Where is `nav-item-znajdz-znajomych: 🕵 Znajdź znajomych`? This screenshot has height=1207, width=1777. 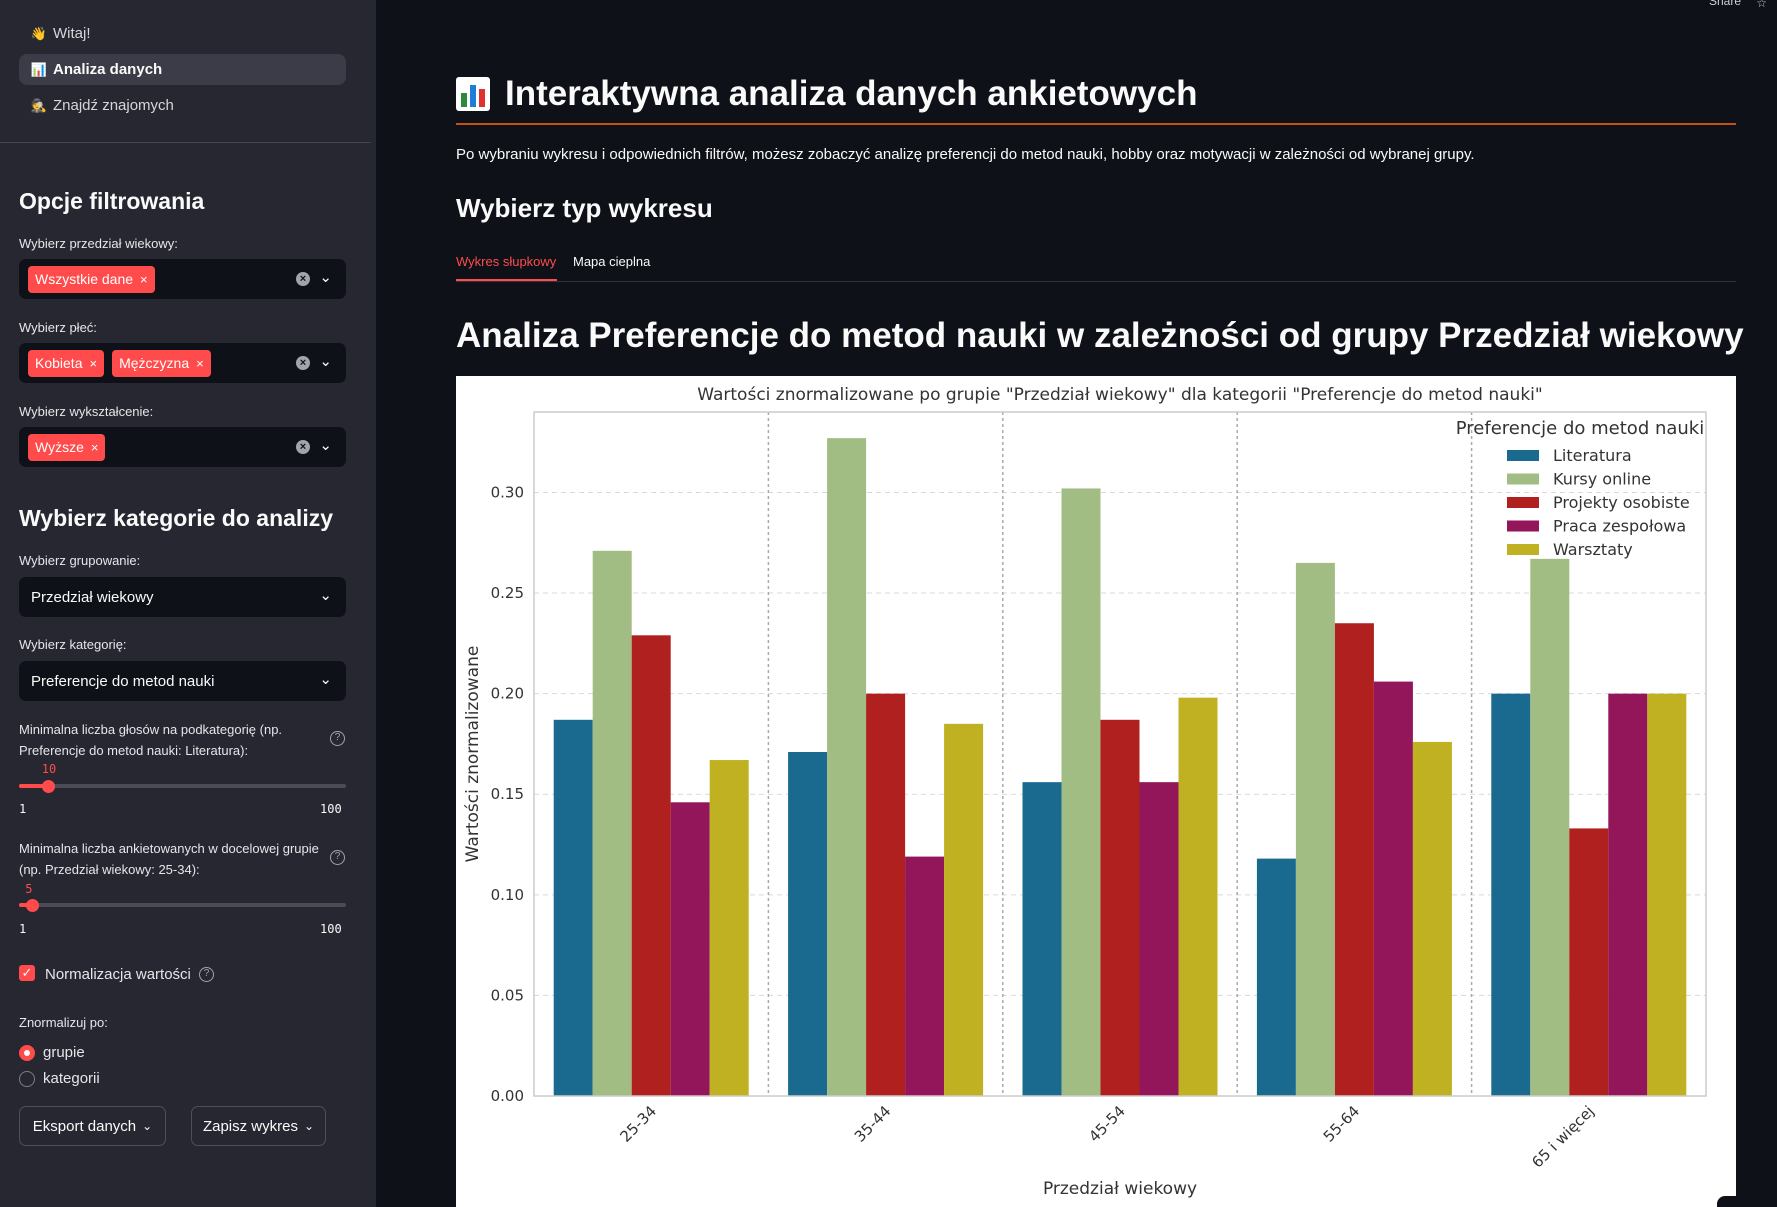 nav-item-znajdz-znajomych: 🕵 Znajdź znajomych is located at coordinates (182, 105).